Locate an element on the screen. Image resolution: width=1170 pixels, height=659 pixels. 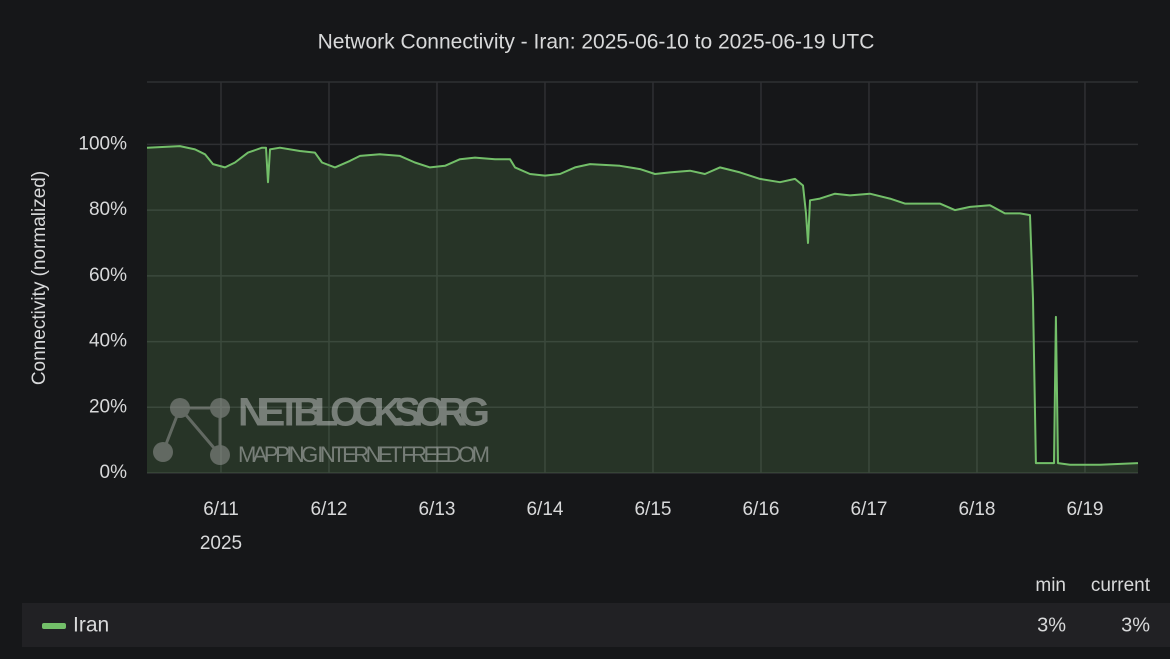
x-tick-label: 6/19 is located at coordinates (1084, 509).